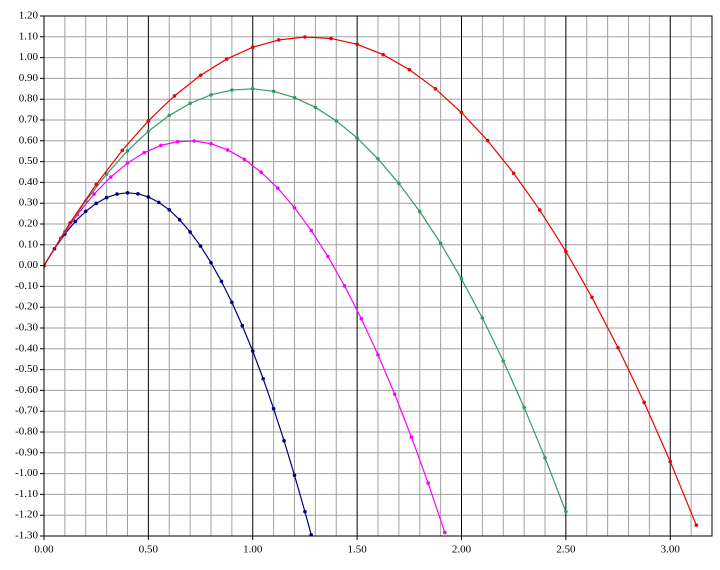 Image resolution: width=720 pixels, height=570 pixels. Describe the element at coordinates (29, 203) in the screenshot. I see `y-tick-label: 0.30` at that location.